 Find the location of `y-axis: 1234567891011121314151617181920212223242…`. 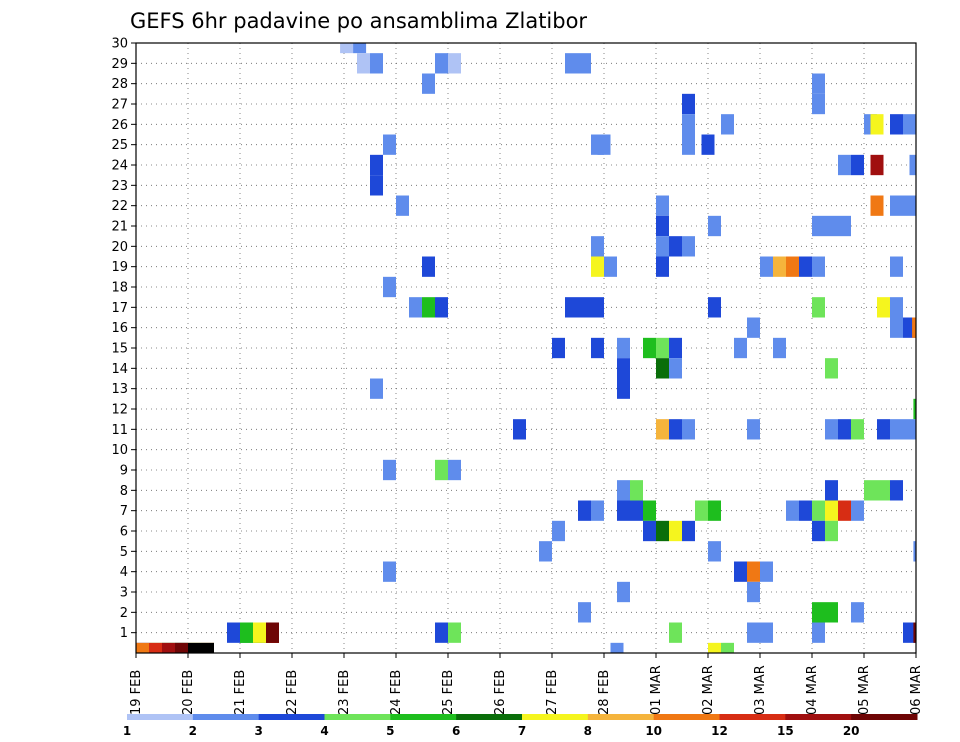

y-axis: 1234567891011121314151617181920212223242… is located at coordinates (123, 339).